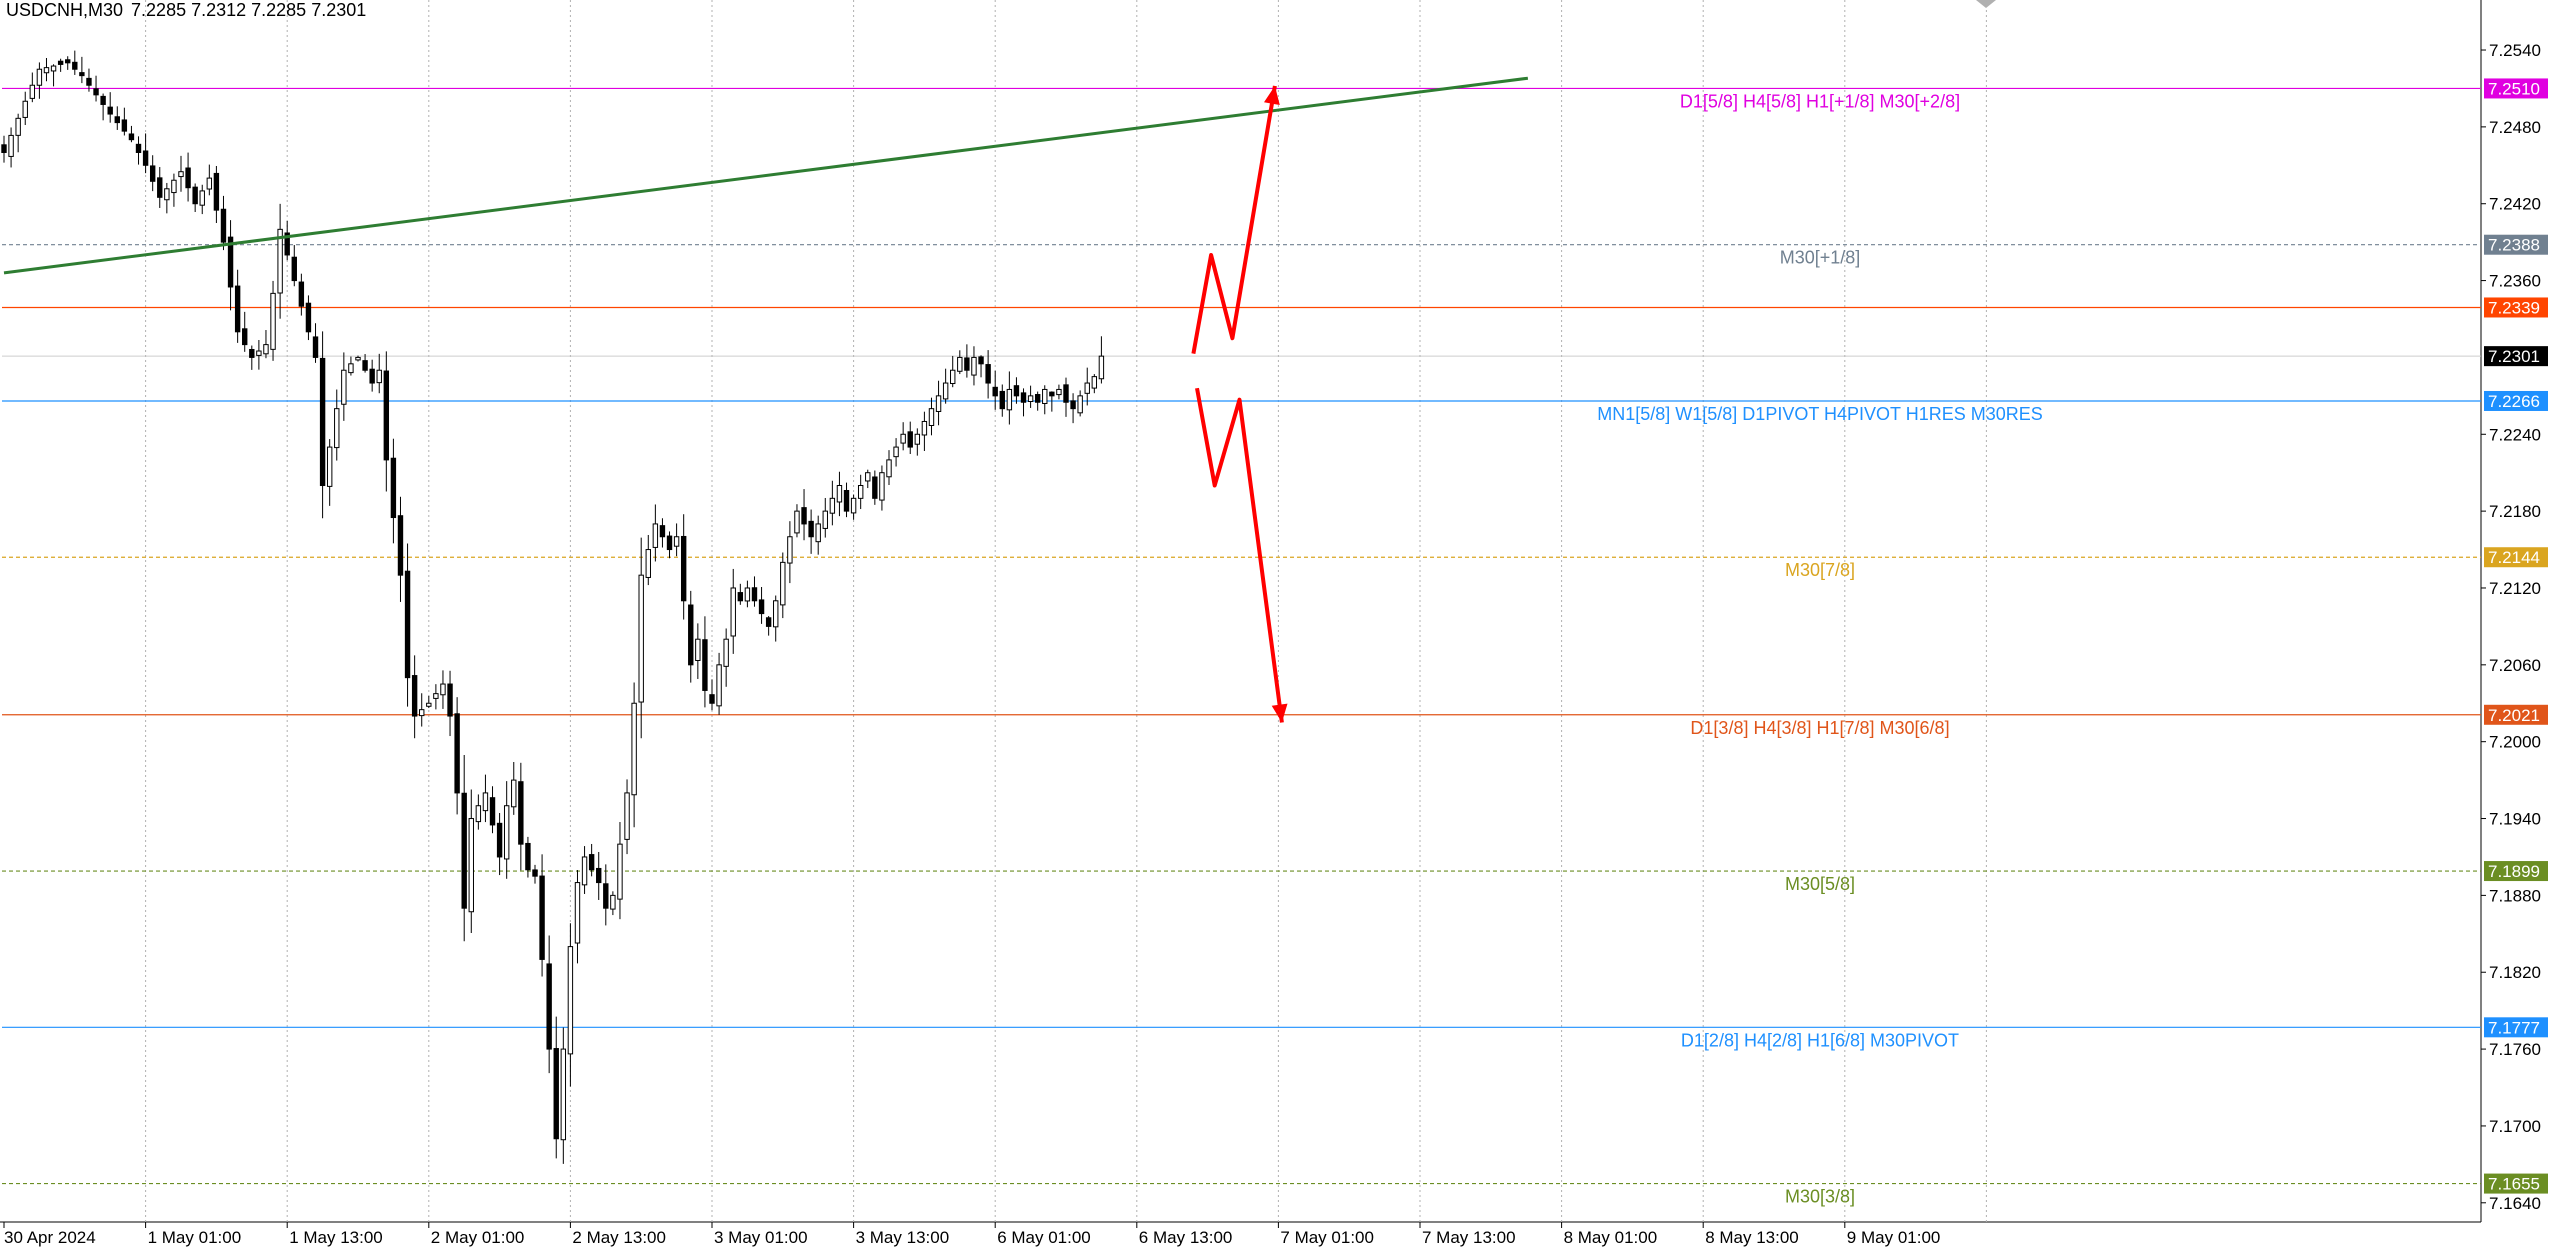  What do you see at coordinates (2514, 88) in the screenshot?
I see `level-price-label: 7.2510` at bounding box center [2514, 88].